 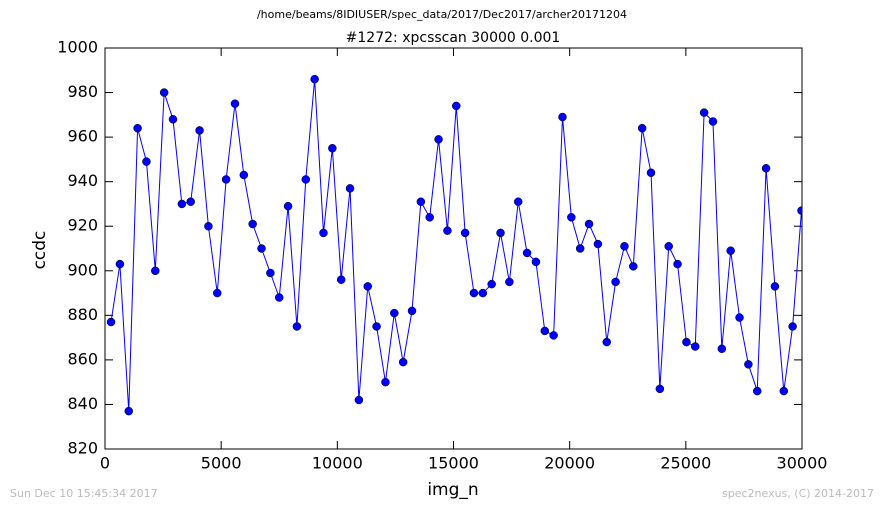 What do you see at coordinates (82, 225) in the screenshot?
I see `y-tick-label: 920` at bounding box center [82, 225].